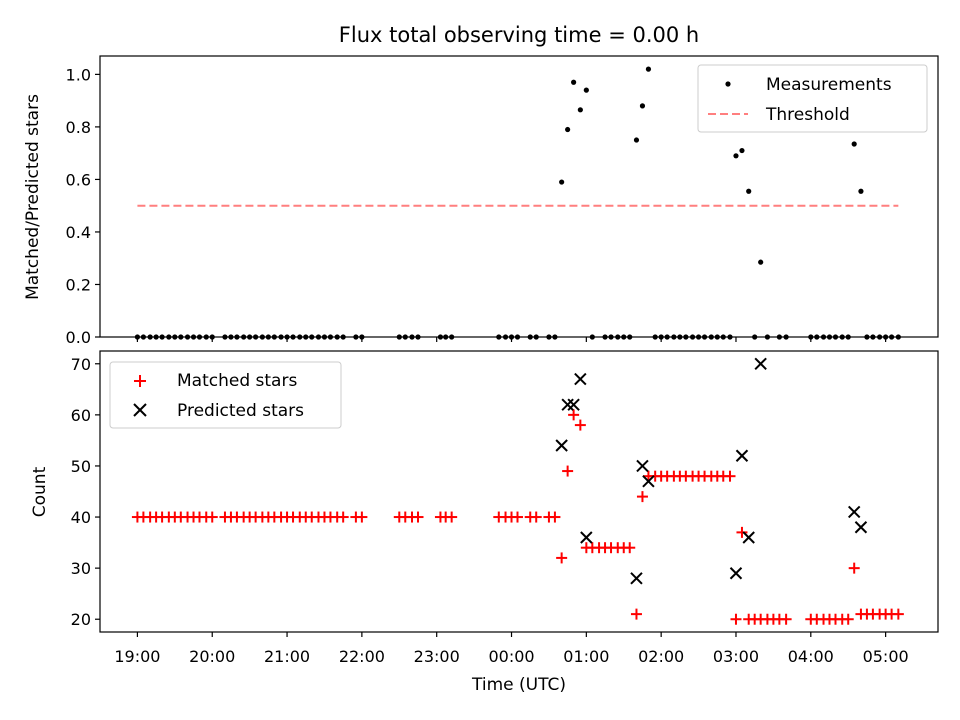 The height and width of the screenshot is (720, 960). I want to click on bottom-y-ticks: 20 30 40 50 60 70, so click(85, 492).